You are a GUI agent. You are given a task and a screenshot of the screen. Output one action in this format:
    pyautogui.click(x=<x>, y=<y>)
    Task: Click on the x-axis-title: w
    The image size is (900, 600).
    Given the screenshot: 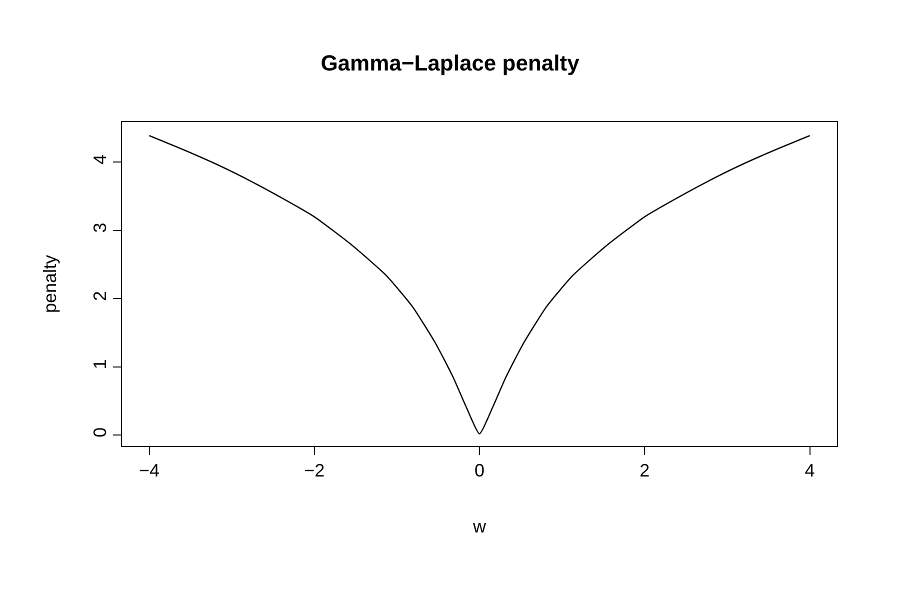 What is the action you would take?
    pyautogui.click(x=479, y=526)
    